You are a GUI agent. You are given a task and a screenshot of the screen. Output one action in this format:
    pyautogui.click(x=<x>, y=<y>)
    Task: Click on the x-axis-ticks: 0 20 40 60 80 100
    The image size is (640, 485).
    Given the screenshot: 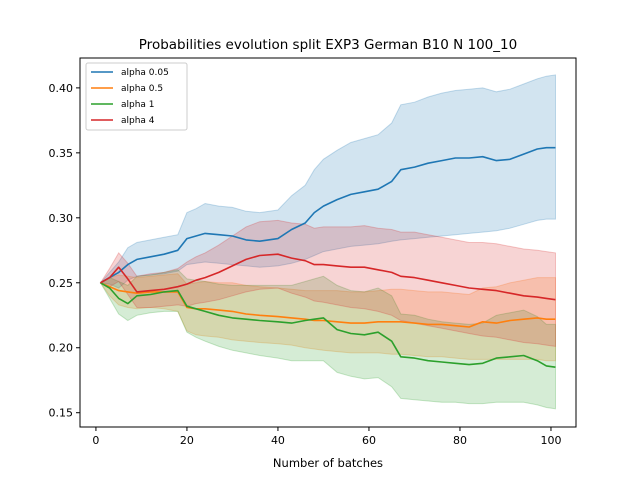 What is the action you would take?
    pyautogui.click(x=326, y=437)
    